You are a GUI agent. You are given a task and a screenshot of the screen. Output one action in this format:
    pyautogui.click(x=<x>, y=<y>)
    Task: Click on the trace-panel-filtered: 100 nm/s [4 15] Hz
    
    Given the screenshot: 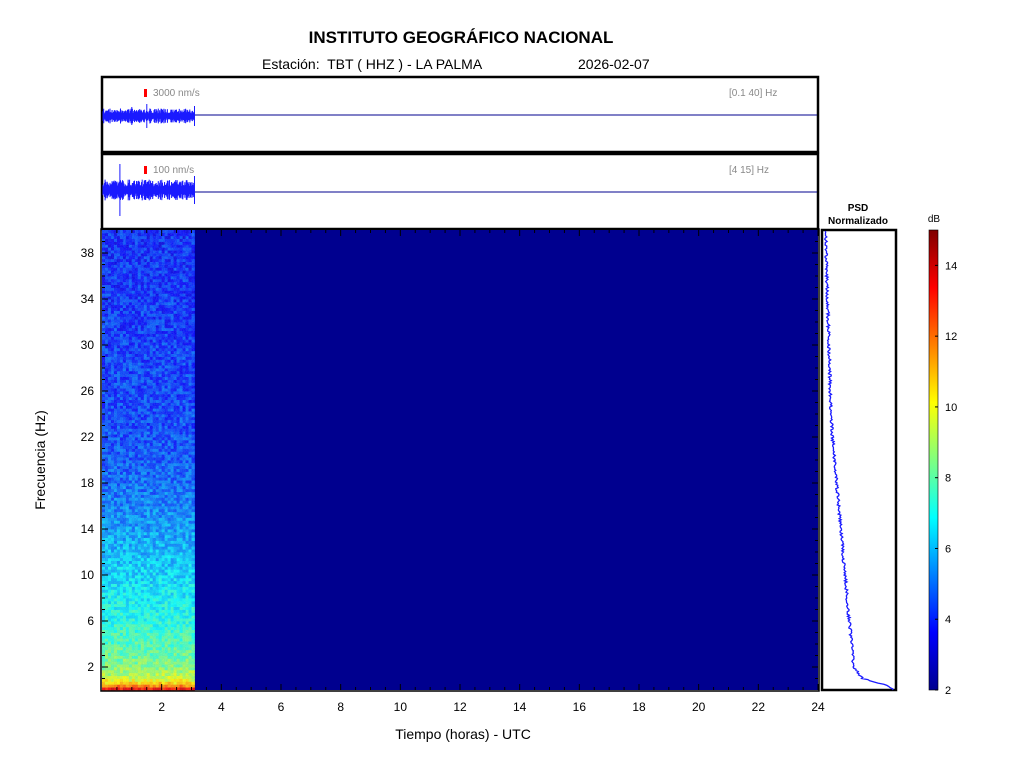 What is the action you would take?
    pyautogui.click(x=460, y=191)
    